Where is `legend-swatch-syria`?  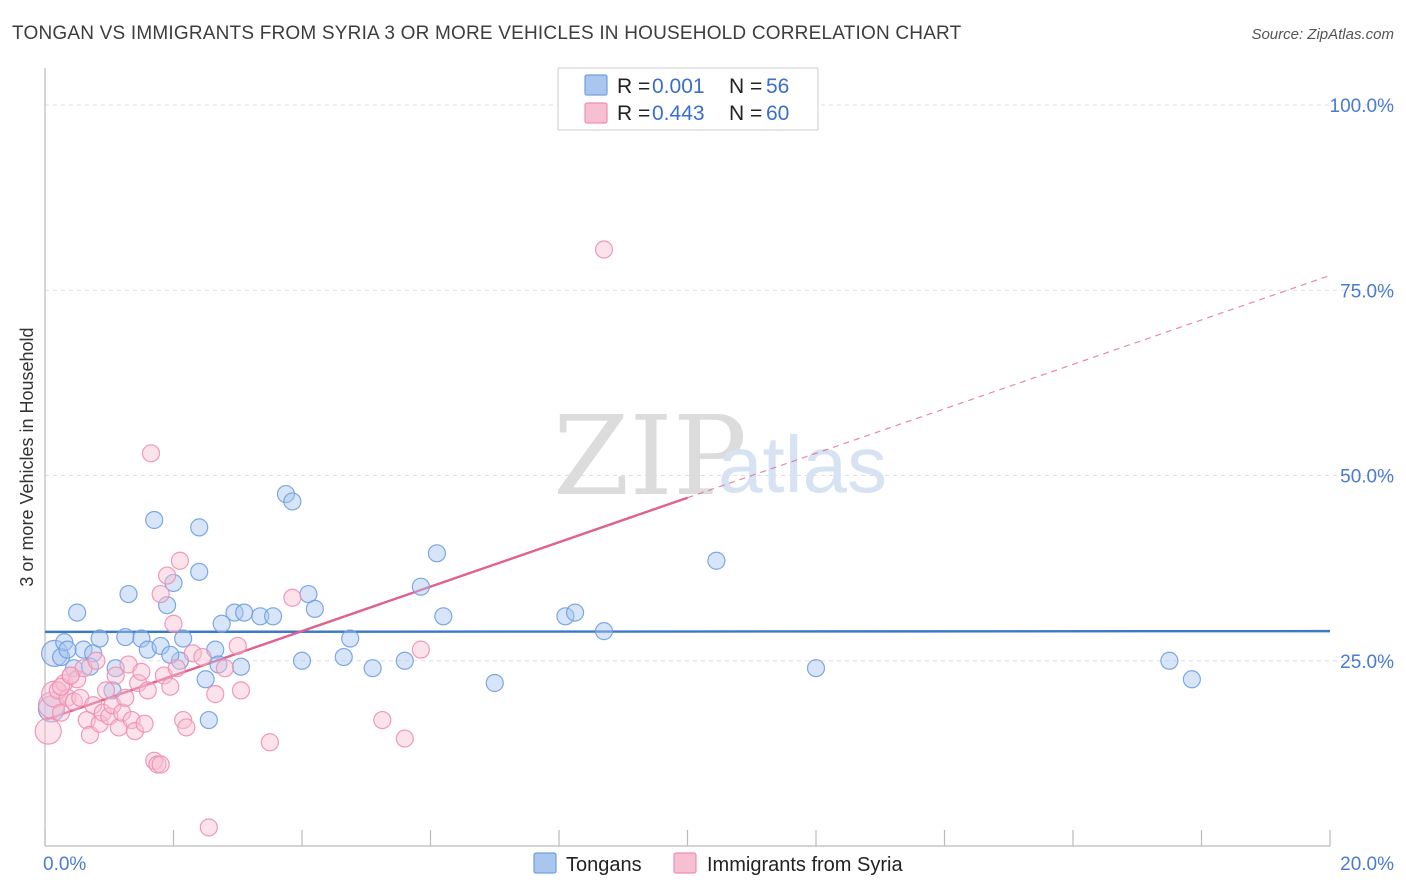 legend-swatch-syria is located at coordinates (596, 113).